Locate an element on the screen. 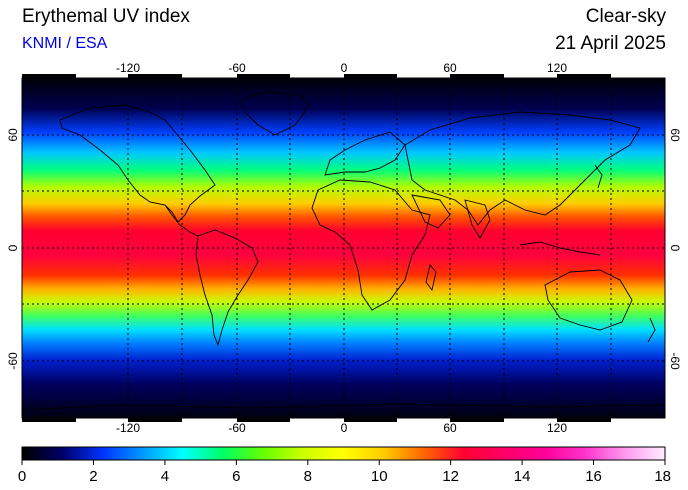  colorbar-tick-label: 16 is located at coordinates (593, 476).